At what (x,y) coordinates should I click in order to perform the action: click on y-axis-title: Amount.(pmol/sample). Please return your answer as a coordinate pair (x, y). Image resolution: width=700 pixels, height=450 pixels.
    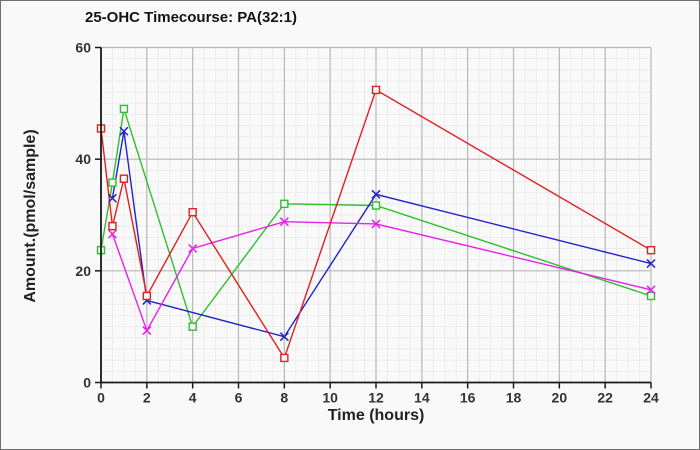
    Looking at the image, I should click on (30, 216).